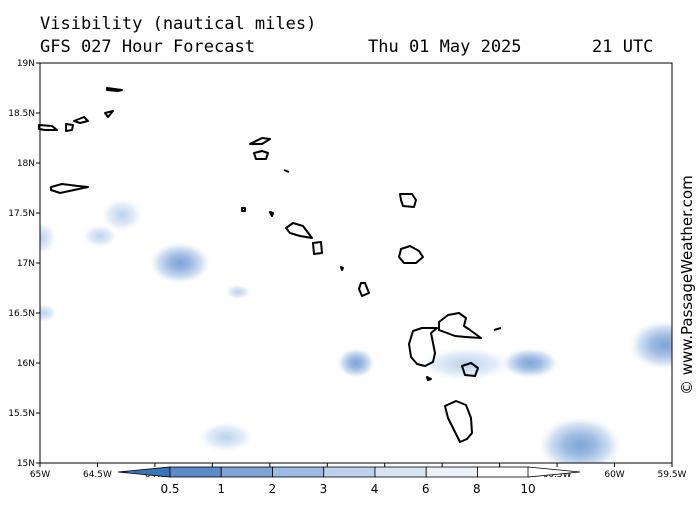 The width and height of the screenshot is (700, 525). What do you see at coordinates (445, 47) in the screenshot?
I see `forecast-date: Thu 01 May 2025` at bounding box center [445, 47].